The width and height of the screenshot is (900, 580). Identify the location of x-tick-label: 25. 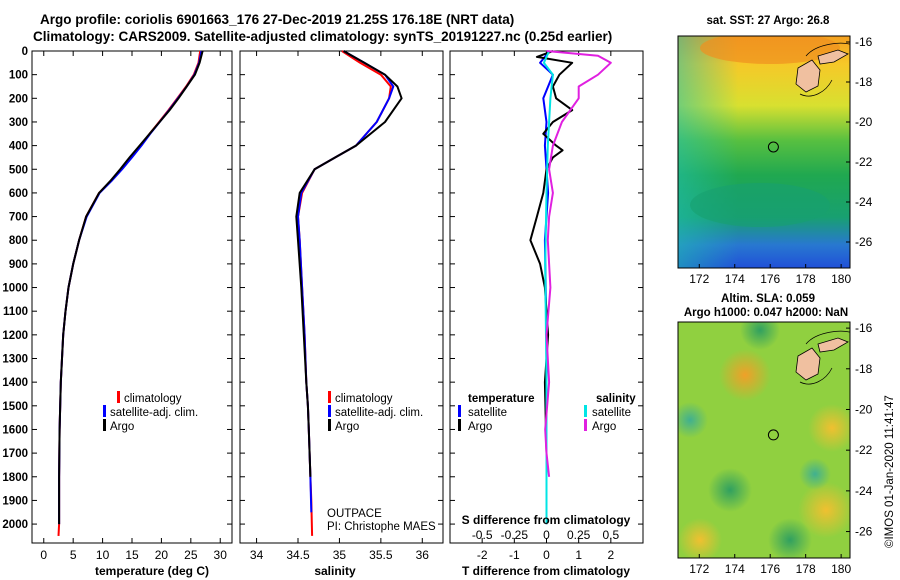
(191, 555).